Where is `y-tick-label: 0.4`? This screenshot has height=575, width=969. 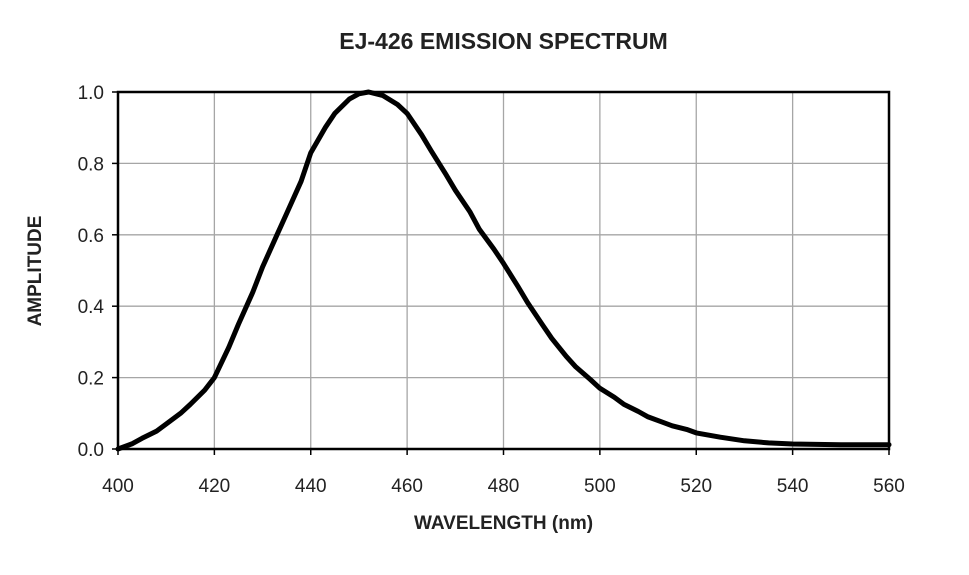 y-tick-label: 0.4 is located at coordinates (91, 307).